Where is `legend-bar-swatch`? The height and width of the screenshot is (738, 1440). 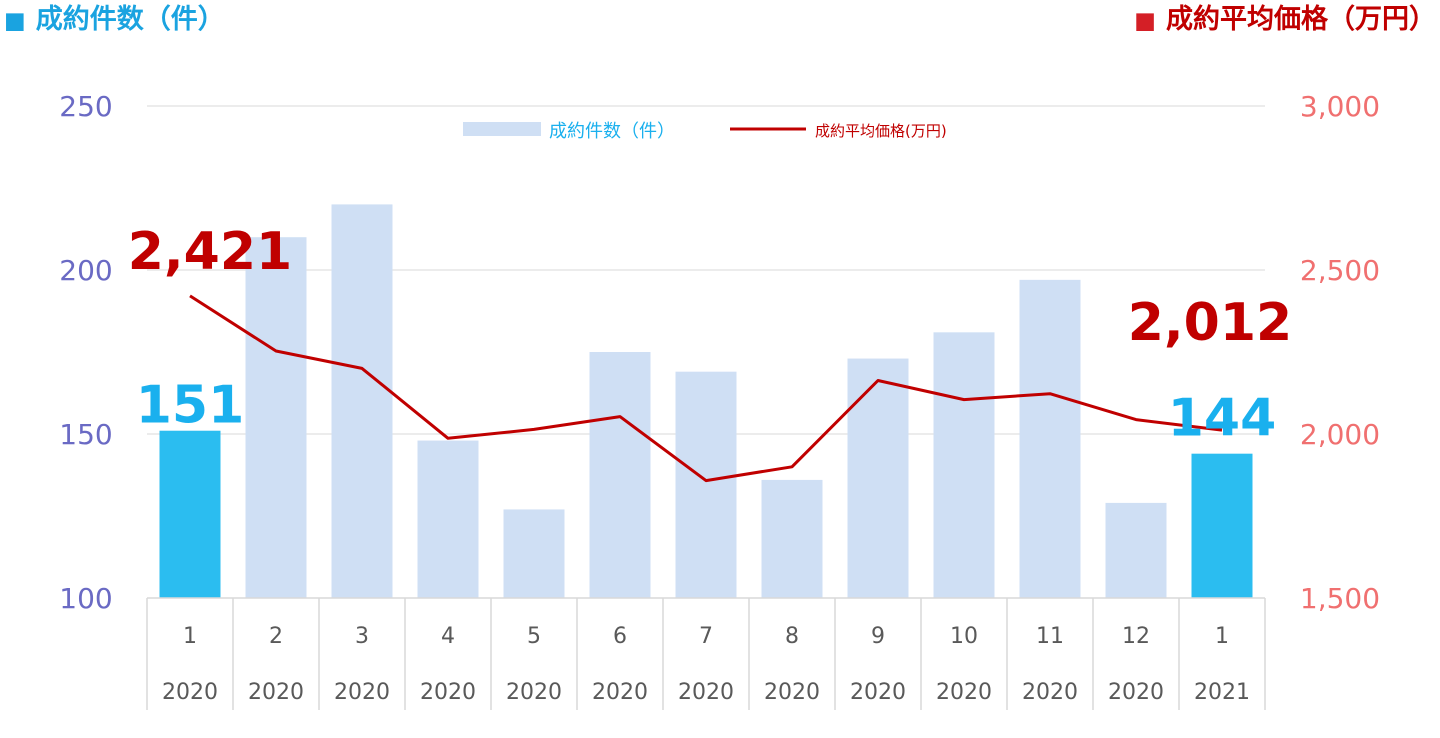
legend-bar-swatch is located at coordinates (502, 129).